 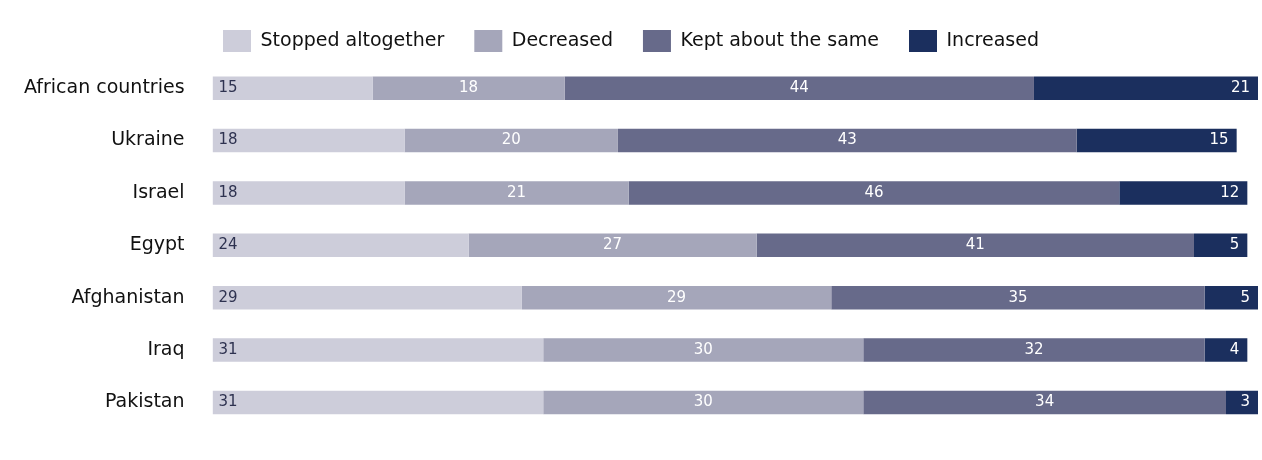 I want to click on data-label: 34, so click(x=1045, y=401).